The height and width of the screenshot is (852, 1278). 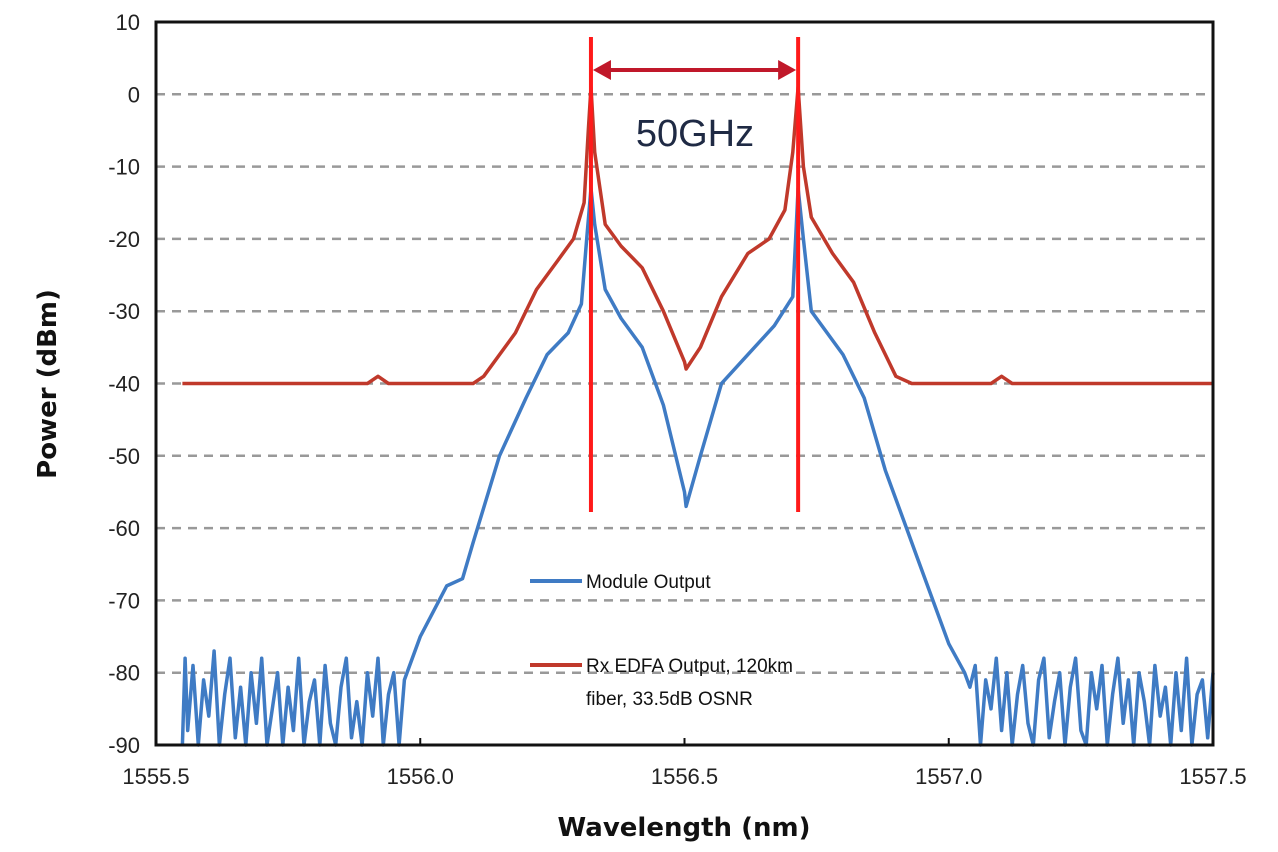 I want to click on x-tick-label: 1556.0, so click(x=420, y=776).